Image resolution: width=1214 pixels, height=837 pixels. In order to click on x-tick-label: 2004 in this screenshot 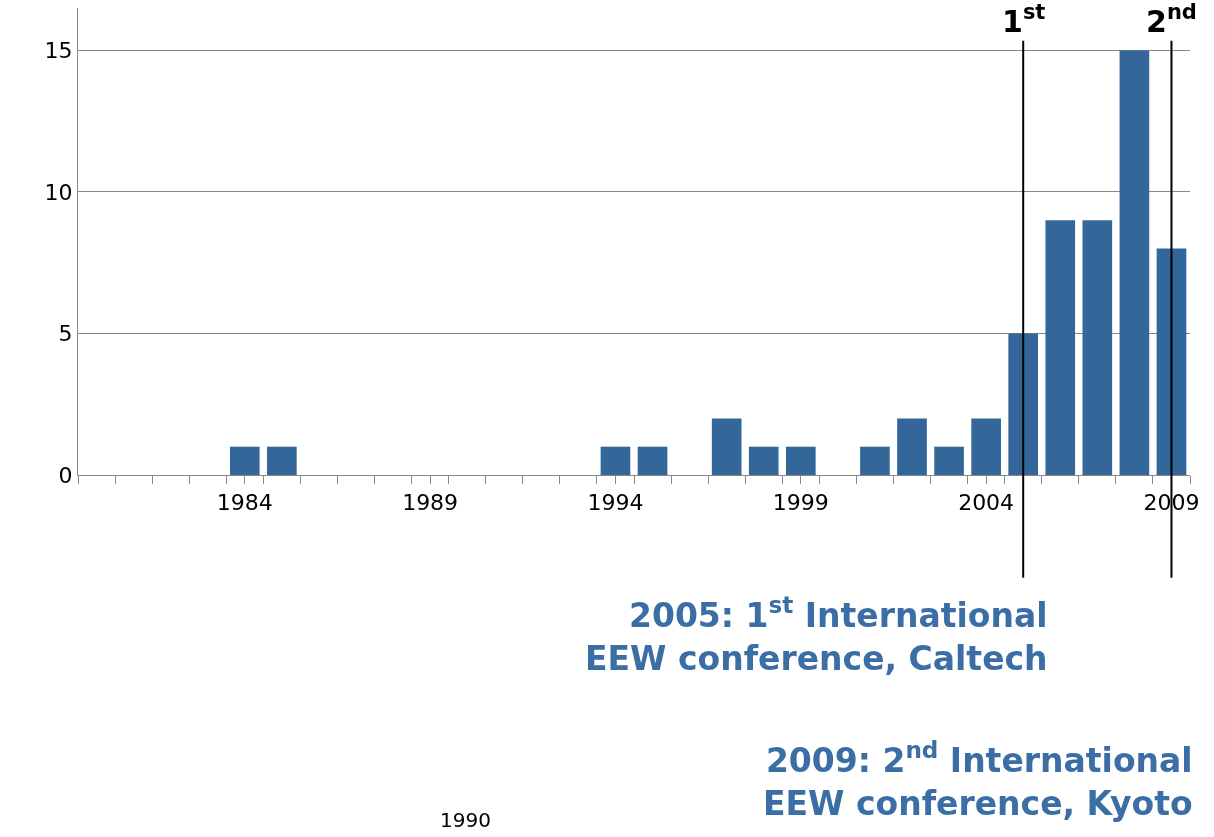, I will do `click(986, 503)`.